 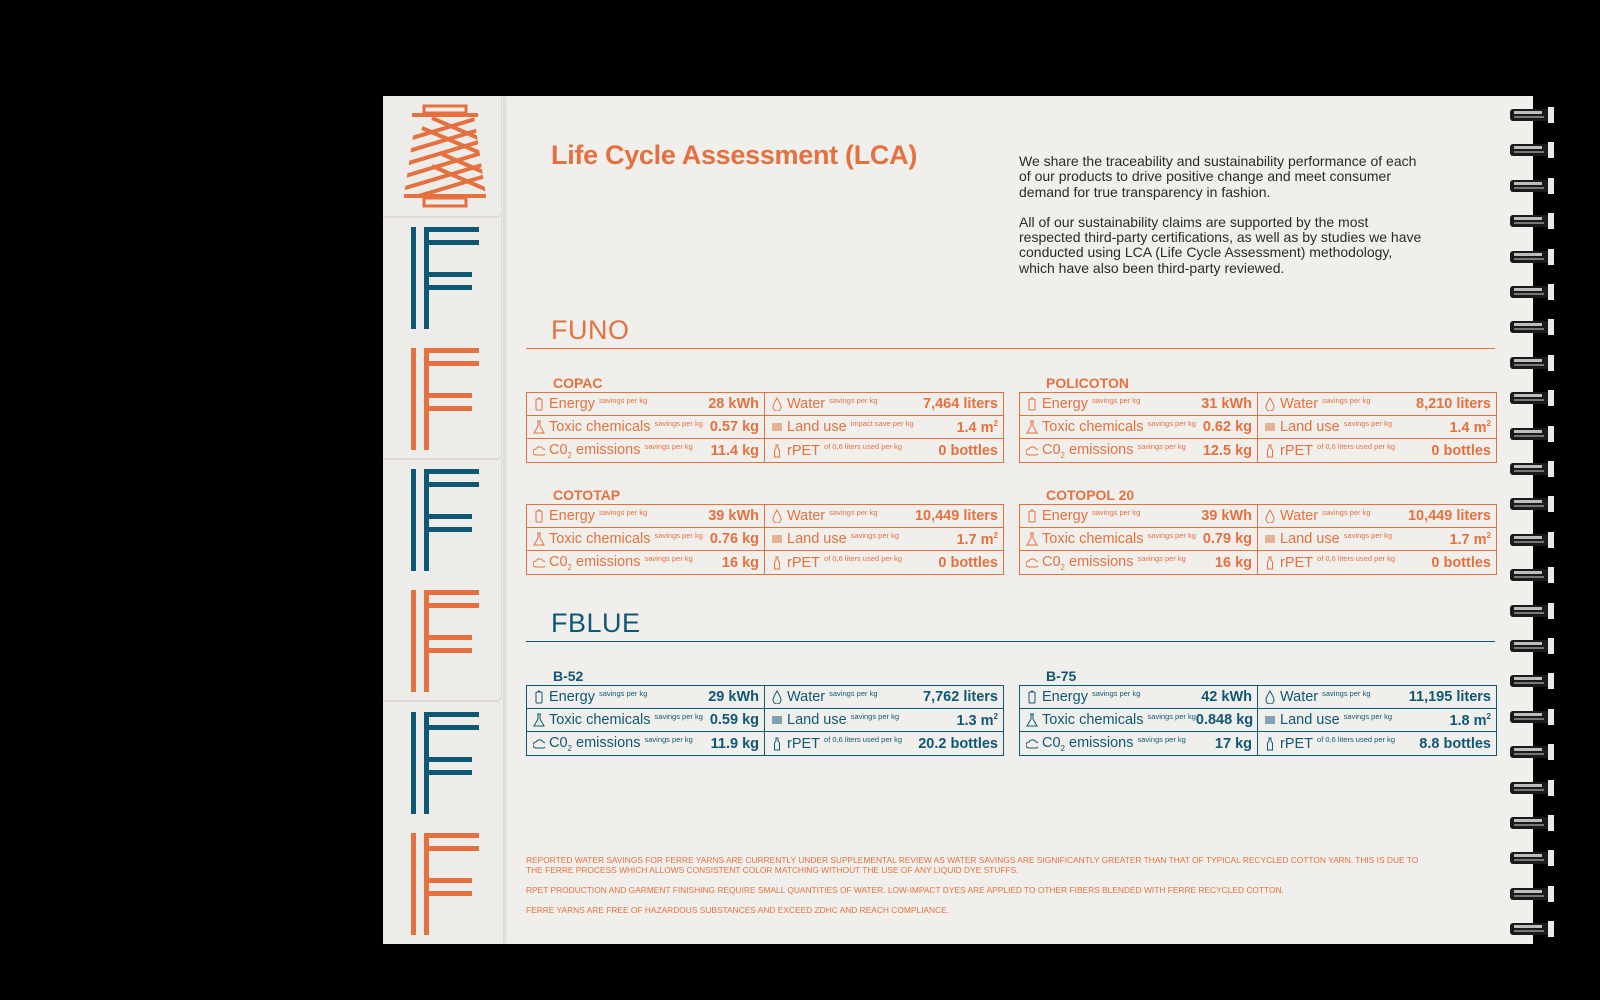 I want to click on metric-value: 11.9 kg, so click(x=735, y=744).